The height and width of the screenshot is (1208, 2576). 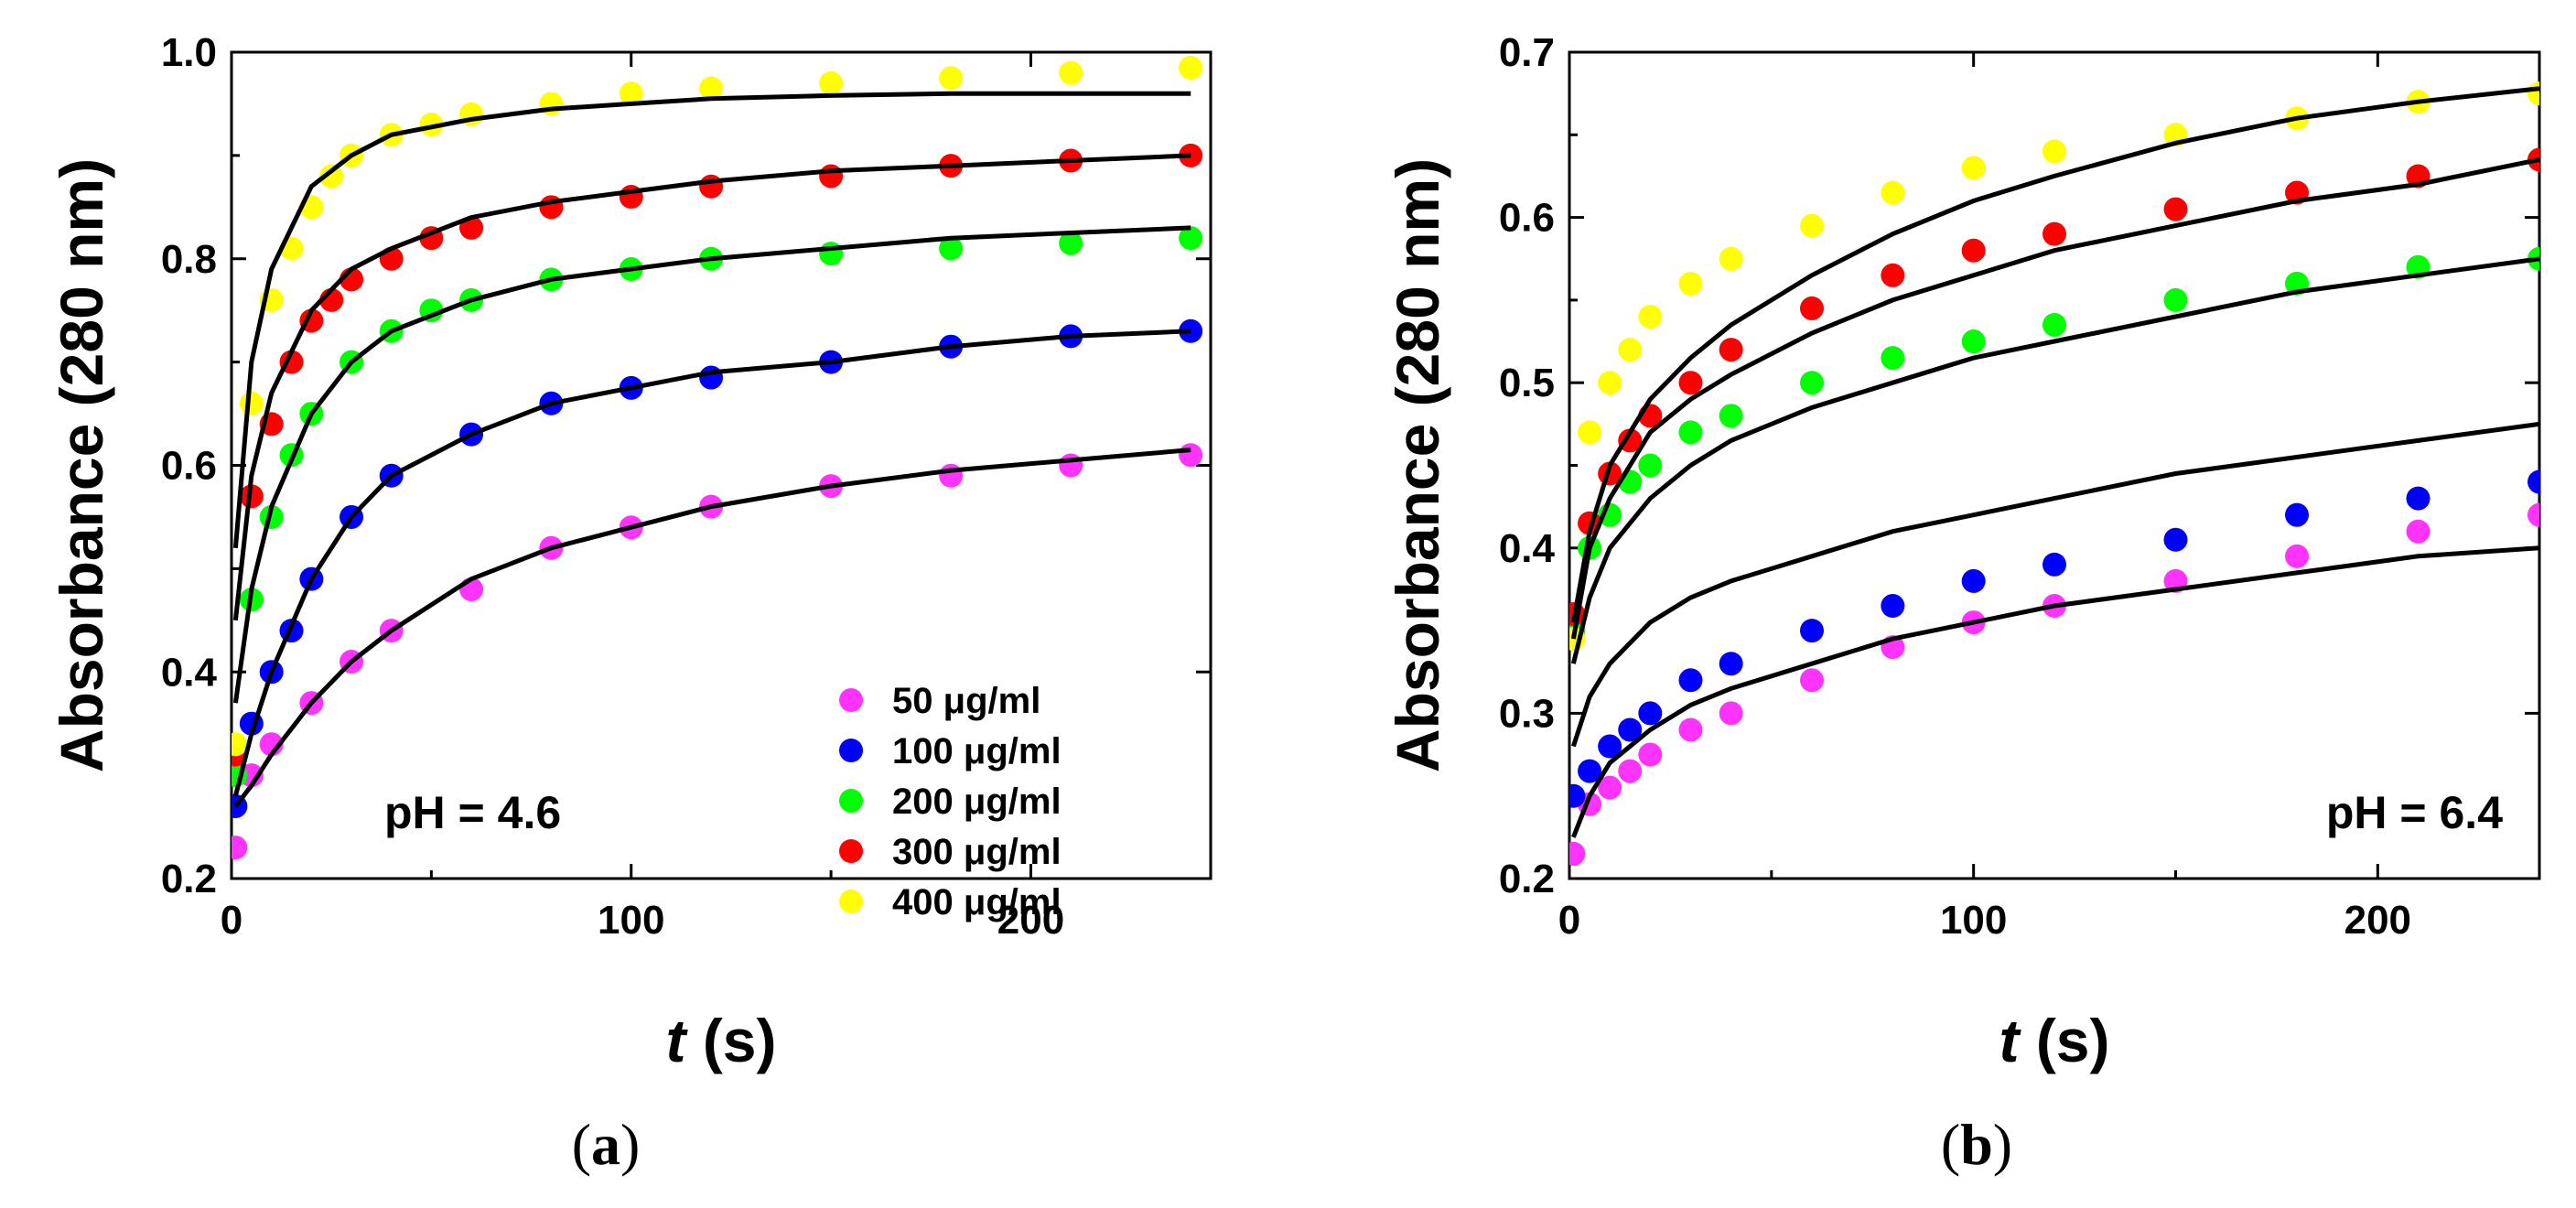 What do you see at coordinates (472, 812) in the screenshot?
I see `ph-annotation: pH = 4.6` at bounding box center [472, 812].